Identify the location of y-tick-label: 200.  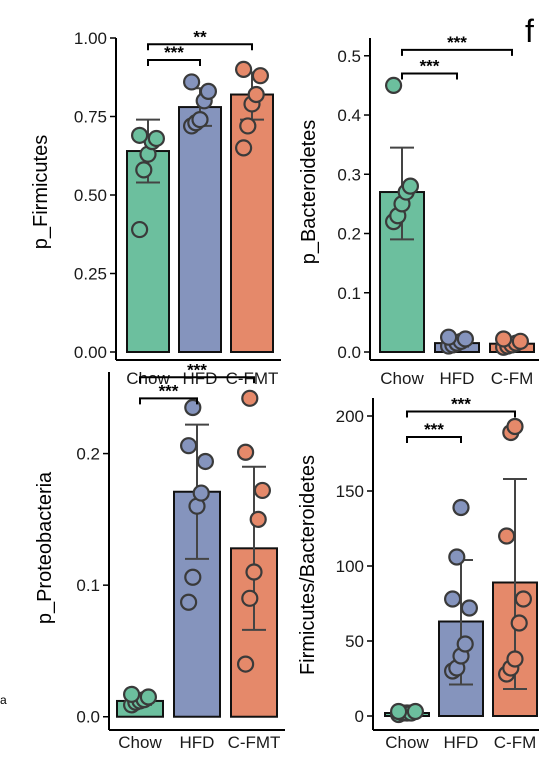
(350, 416).